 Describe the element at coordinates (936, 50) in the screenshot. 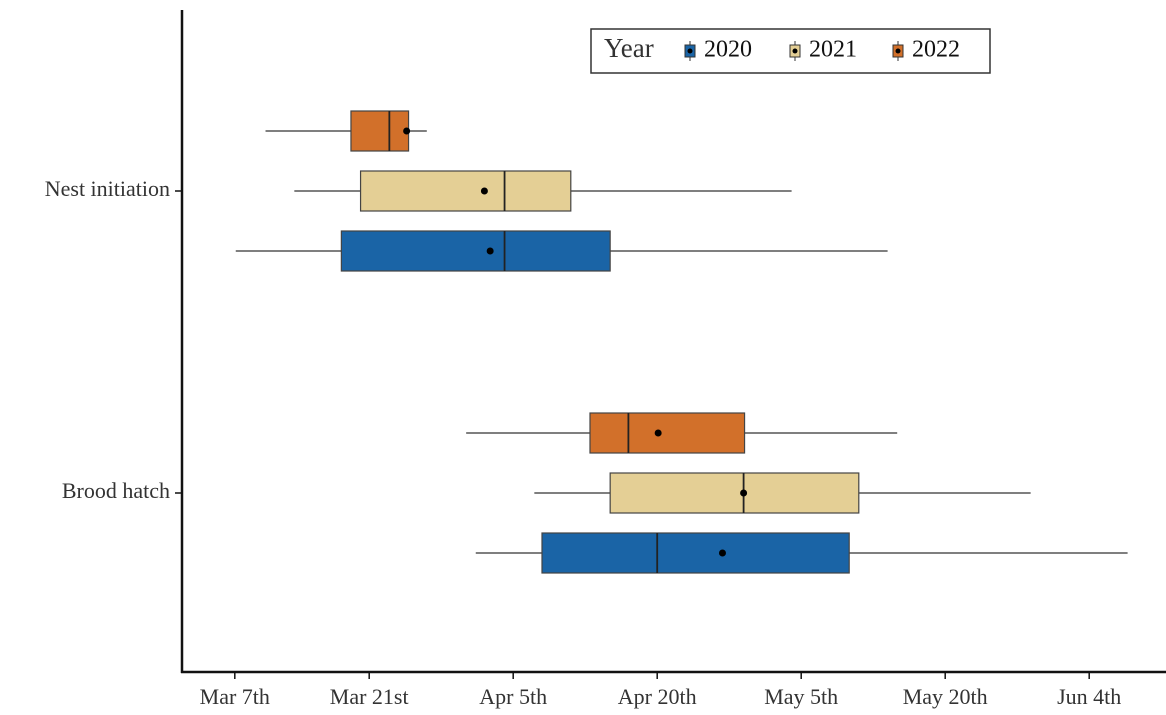

I see `legend-label: 2022` at that location.